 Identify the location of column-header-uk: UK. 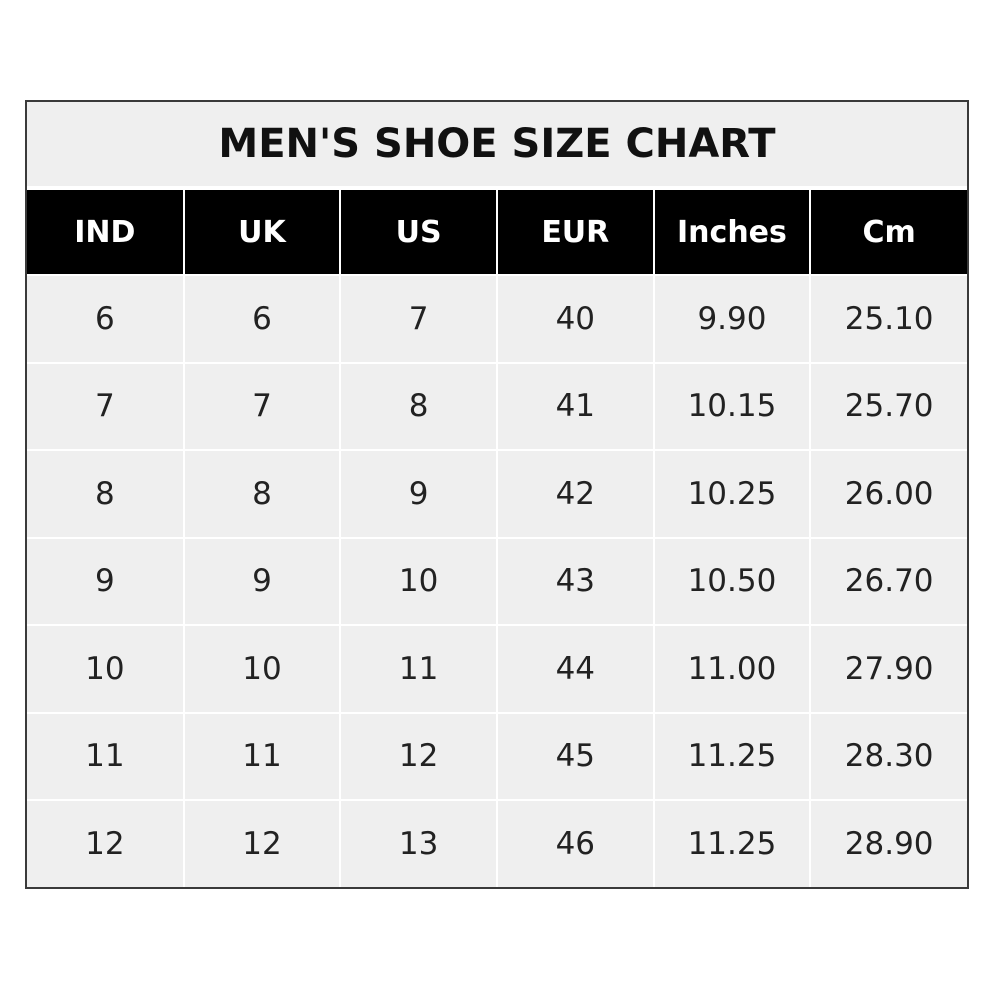
(262, 232).